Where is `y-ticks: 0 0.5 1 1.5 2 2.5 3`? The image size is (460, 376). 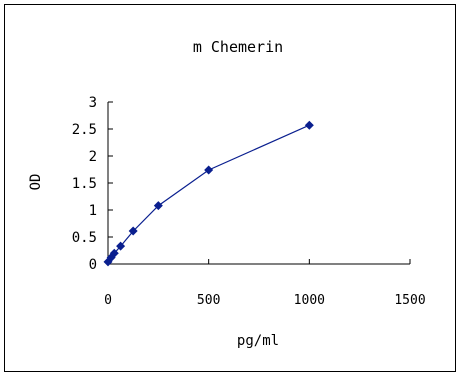
y-ticks: 0 0.5 1 1.5 2 2.5 3 is located at coordinates (92, 184).